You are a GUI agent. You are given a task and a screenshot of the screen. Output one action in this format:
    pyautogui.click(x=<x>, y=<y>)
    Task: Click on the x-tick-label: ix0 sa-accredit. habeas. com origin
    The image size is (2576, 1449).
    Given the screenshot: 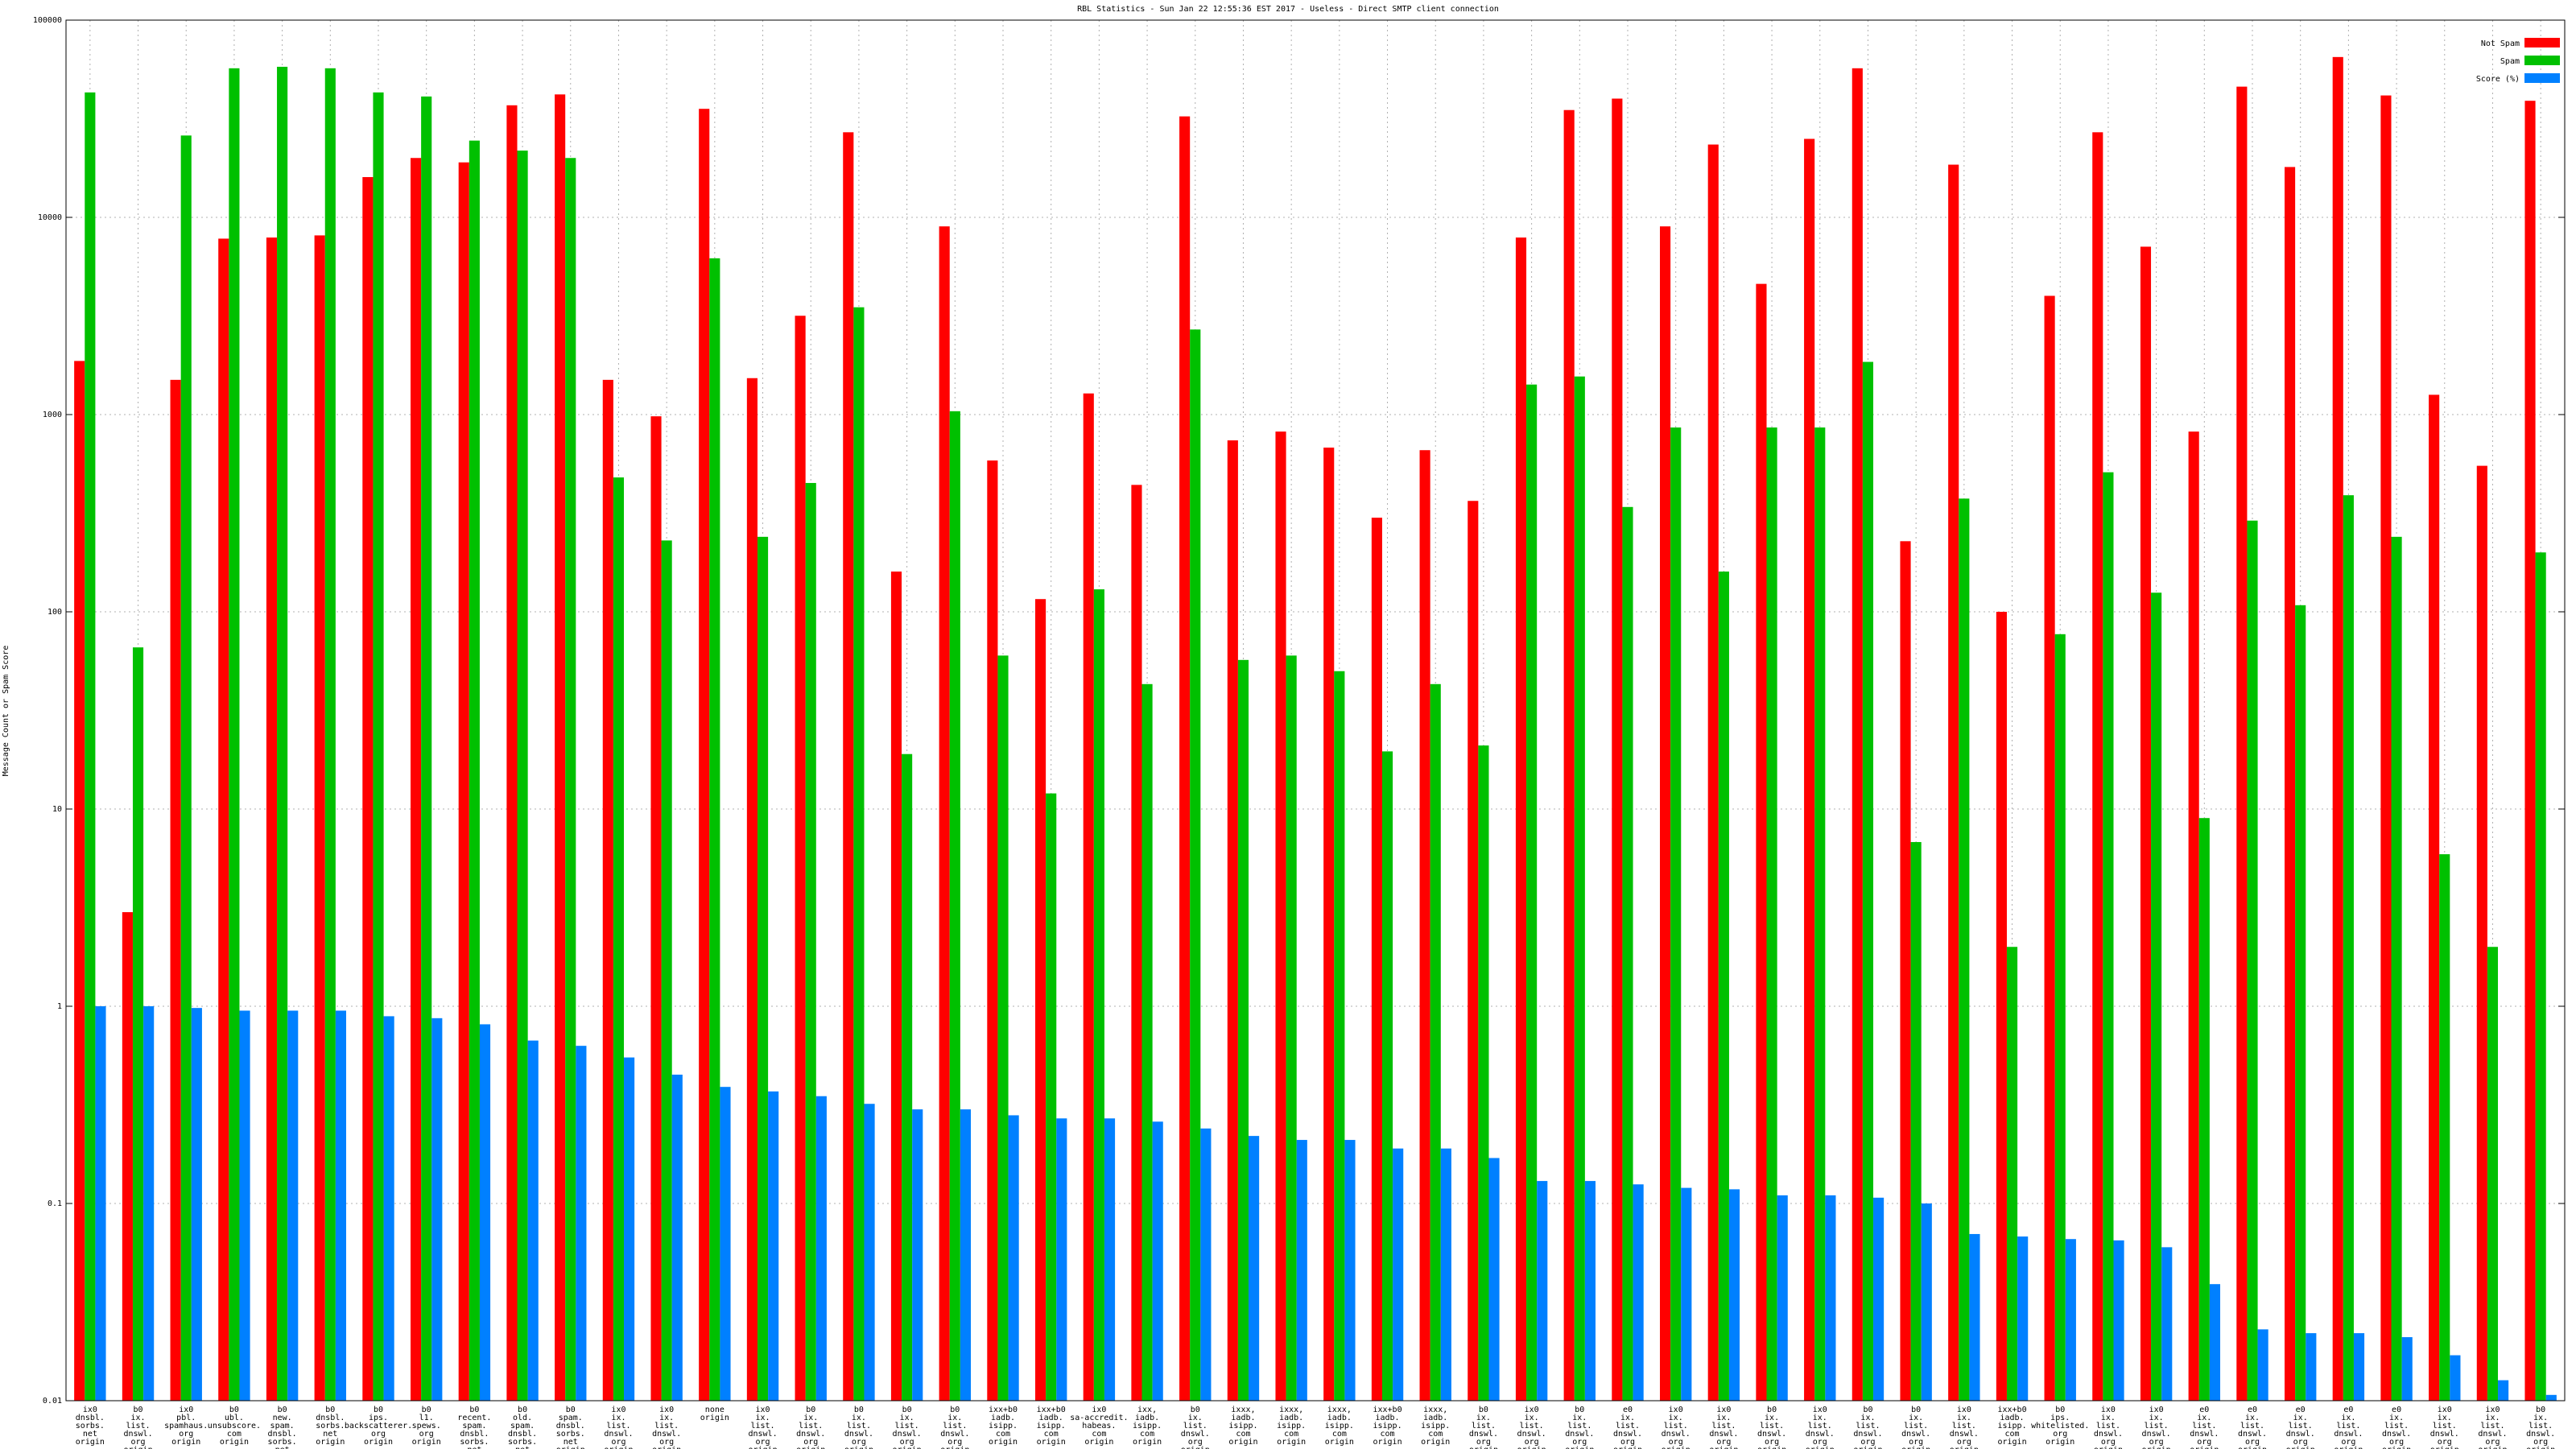 What is the action you would take?
    pyautogui.click(x=1099, y=1426)
    